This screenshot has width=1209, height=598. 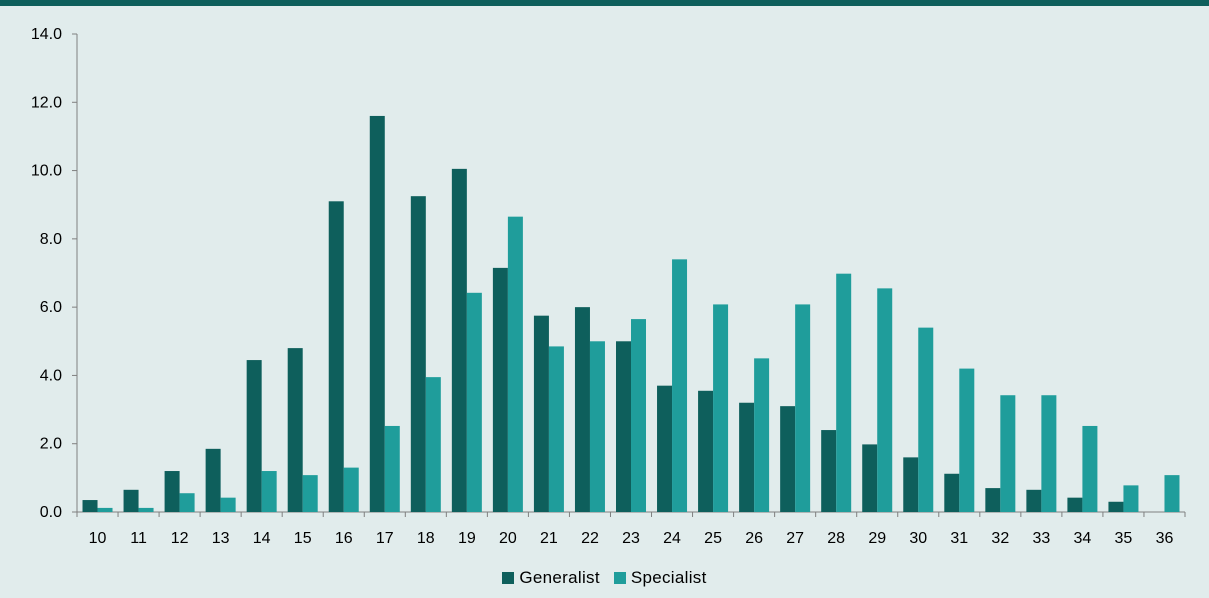 I want to click on x-tick-label: 23, so click(x=631, y=538).